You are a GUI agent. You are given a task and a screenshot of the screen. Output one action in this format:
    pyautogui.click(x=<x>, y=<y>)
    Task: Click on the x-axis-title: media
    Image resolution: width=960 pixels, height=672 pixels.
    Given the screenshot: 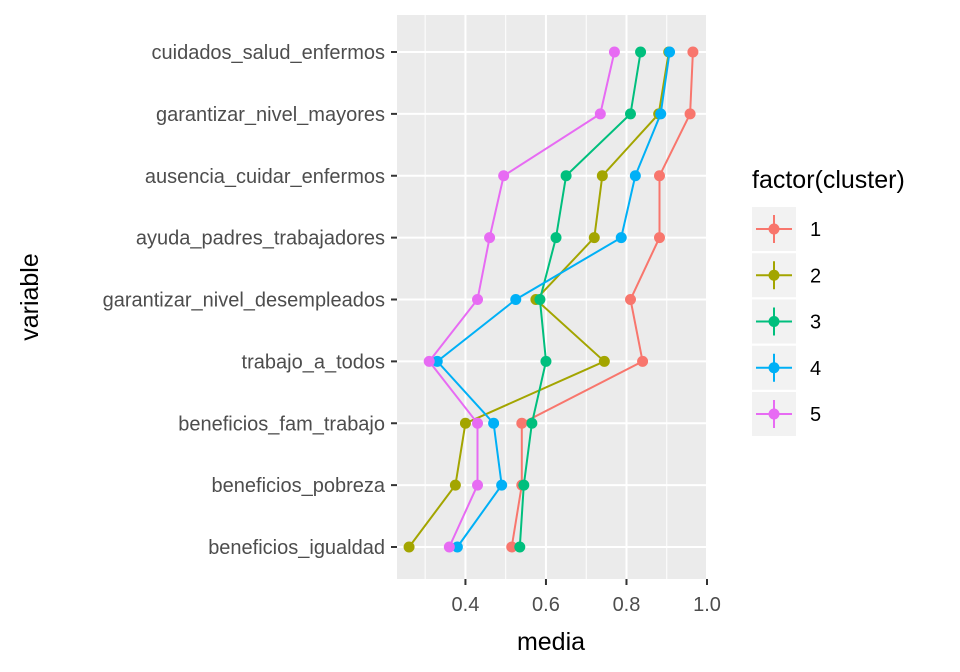 What is the action you would take?
    pyautogui.click(x=551, y=642)
    